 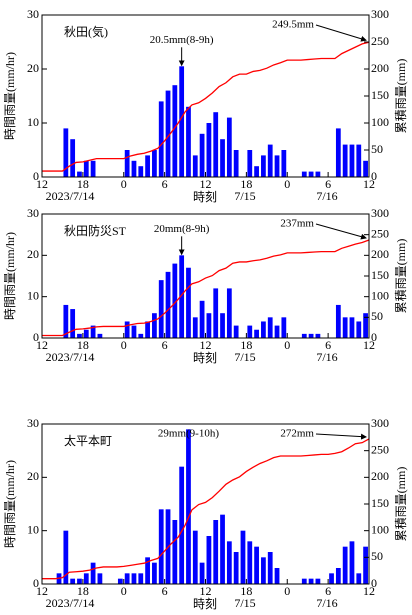 What do you see at coordinates (10, 276) in the screenshot?
I see `y-axis-label: 時間雨量(mm/hr)` at bounding box center [10, 276].